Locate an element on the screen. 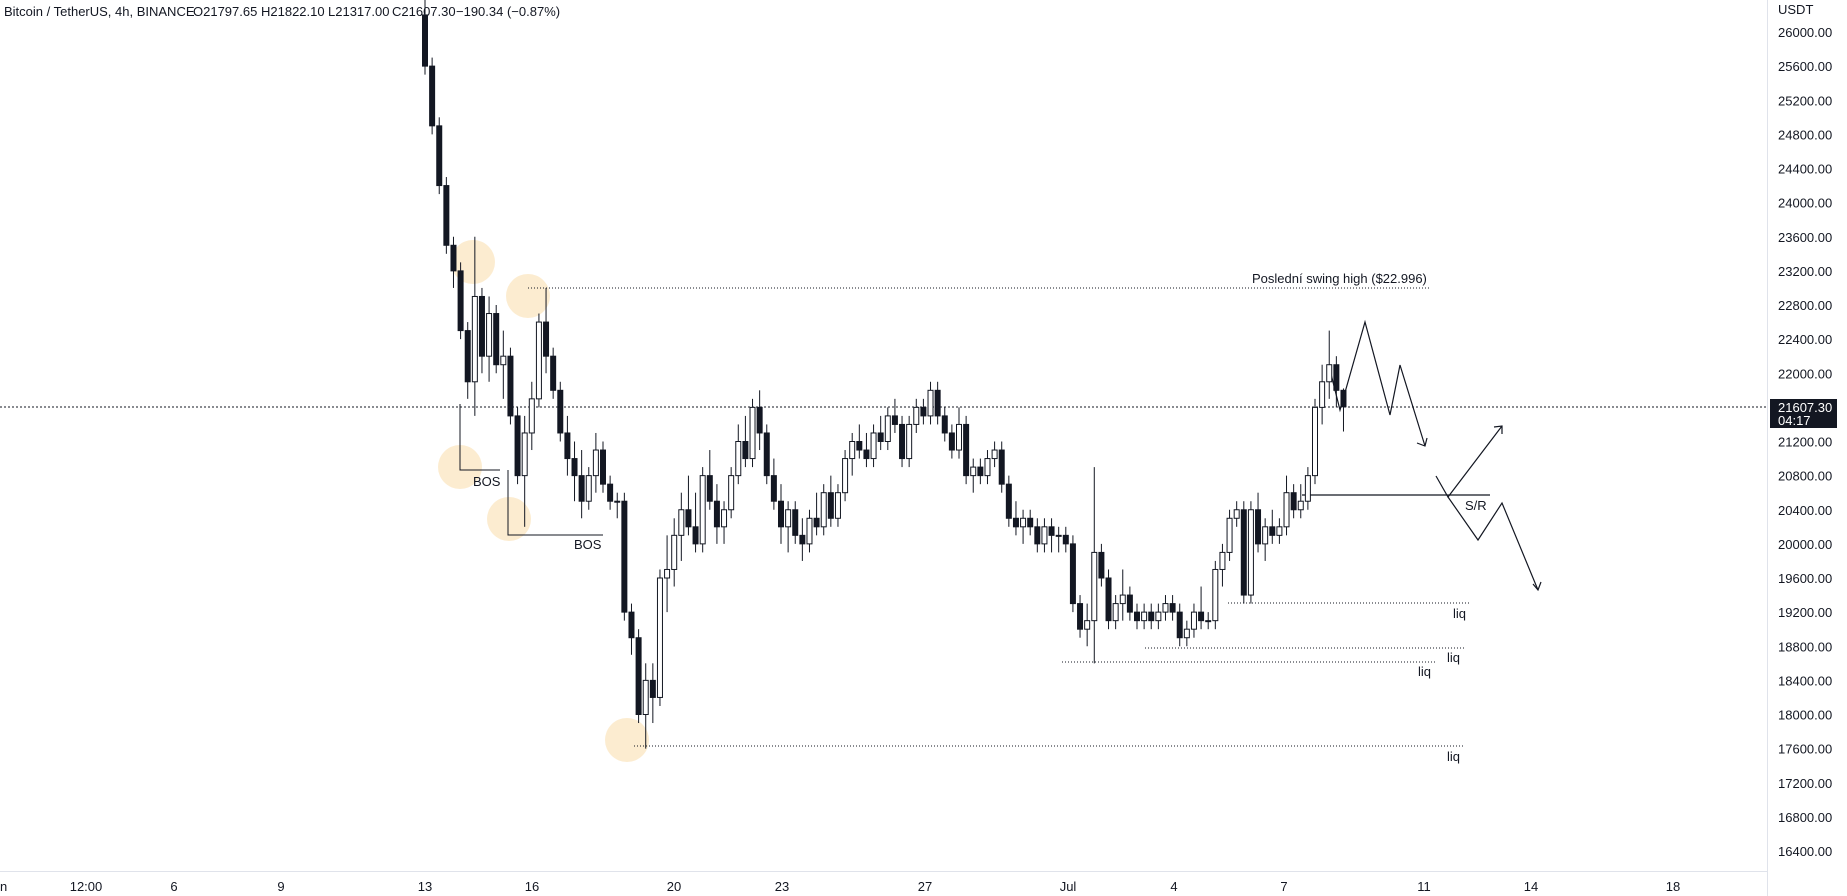  price-tick-label: 18800.00 is located at coordinates (1805, 646).